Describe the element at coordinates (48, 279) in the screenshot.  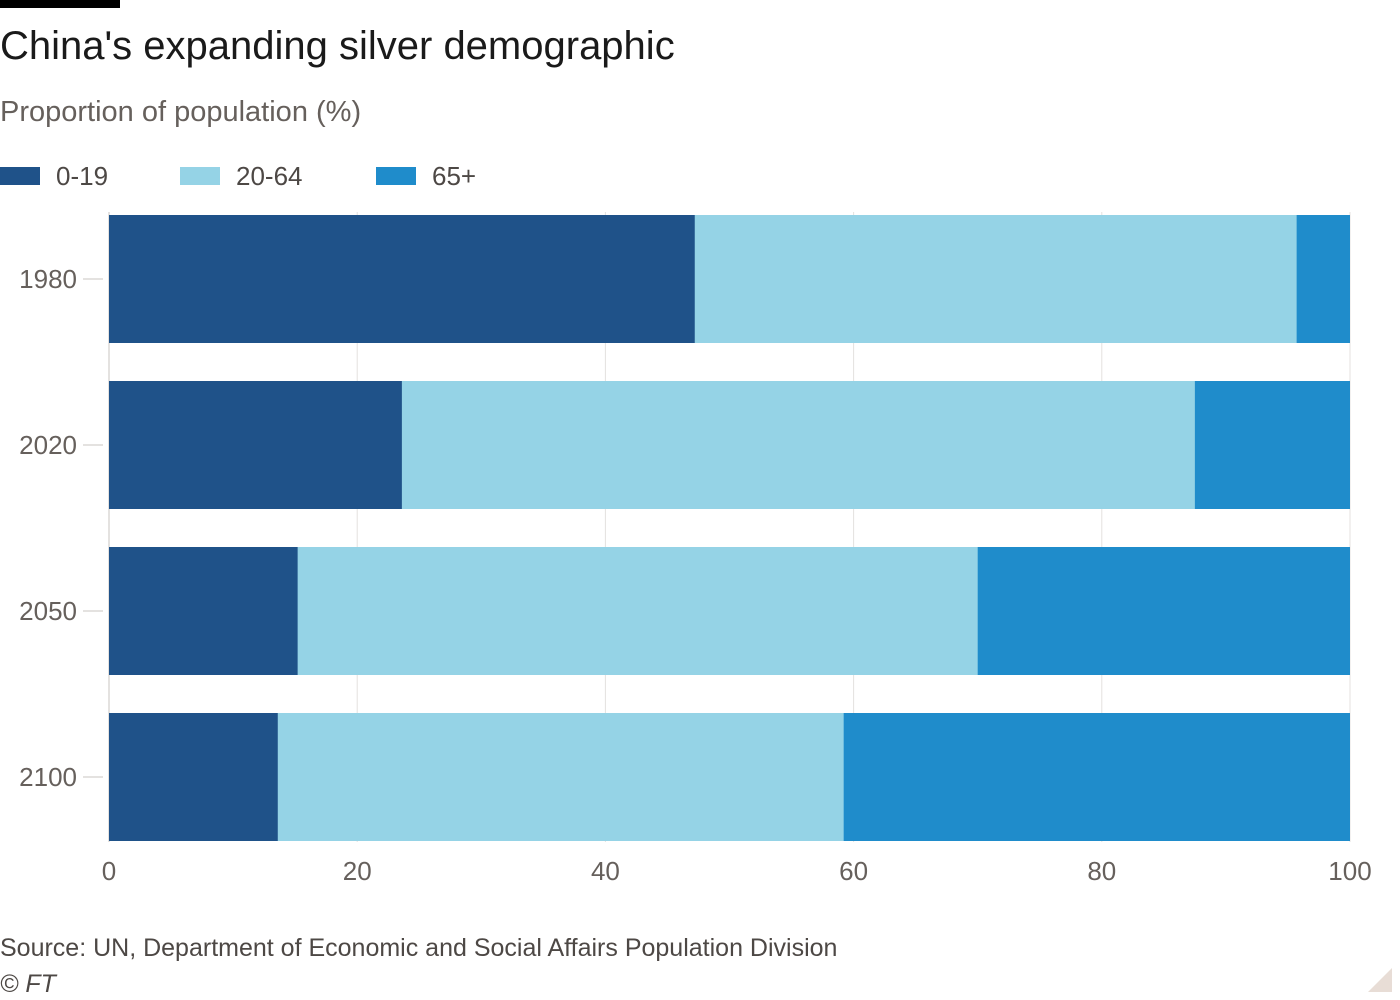
I see `y-category-label-1980: 1980` at that location.